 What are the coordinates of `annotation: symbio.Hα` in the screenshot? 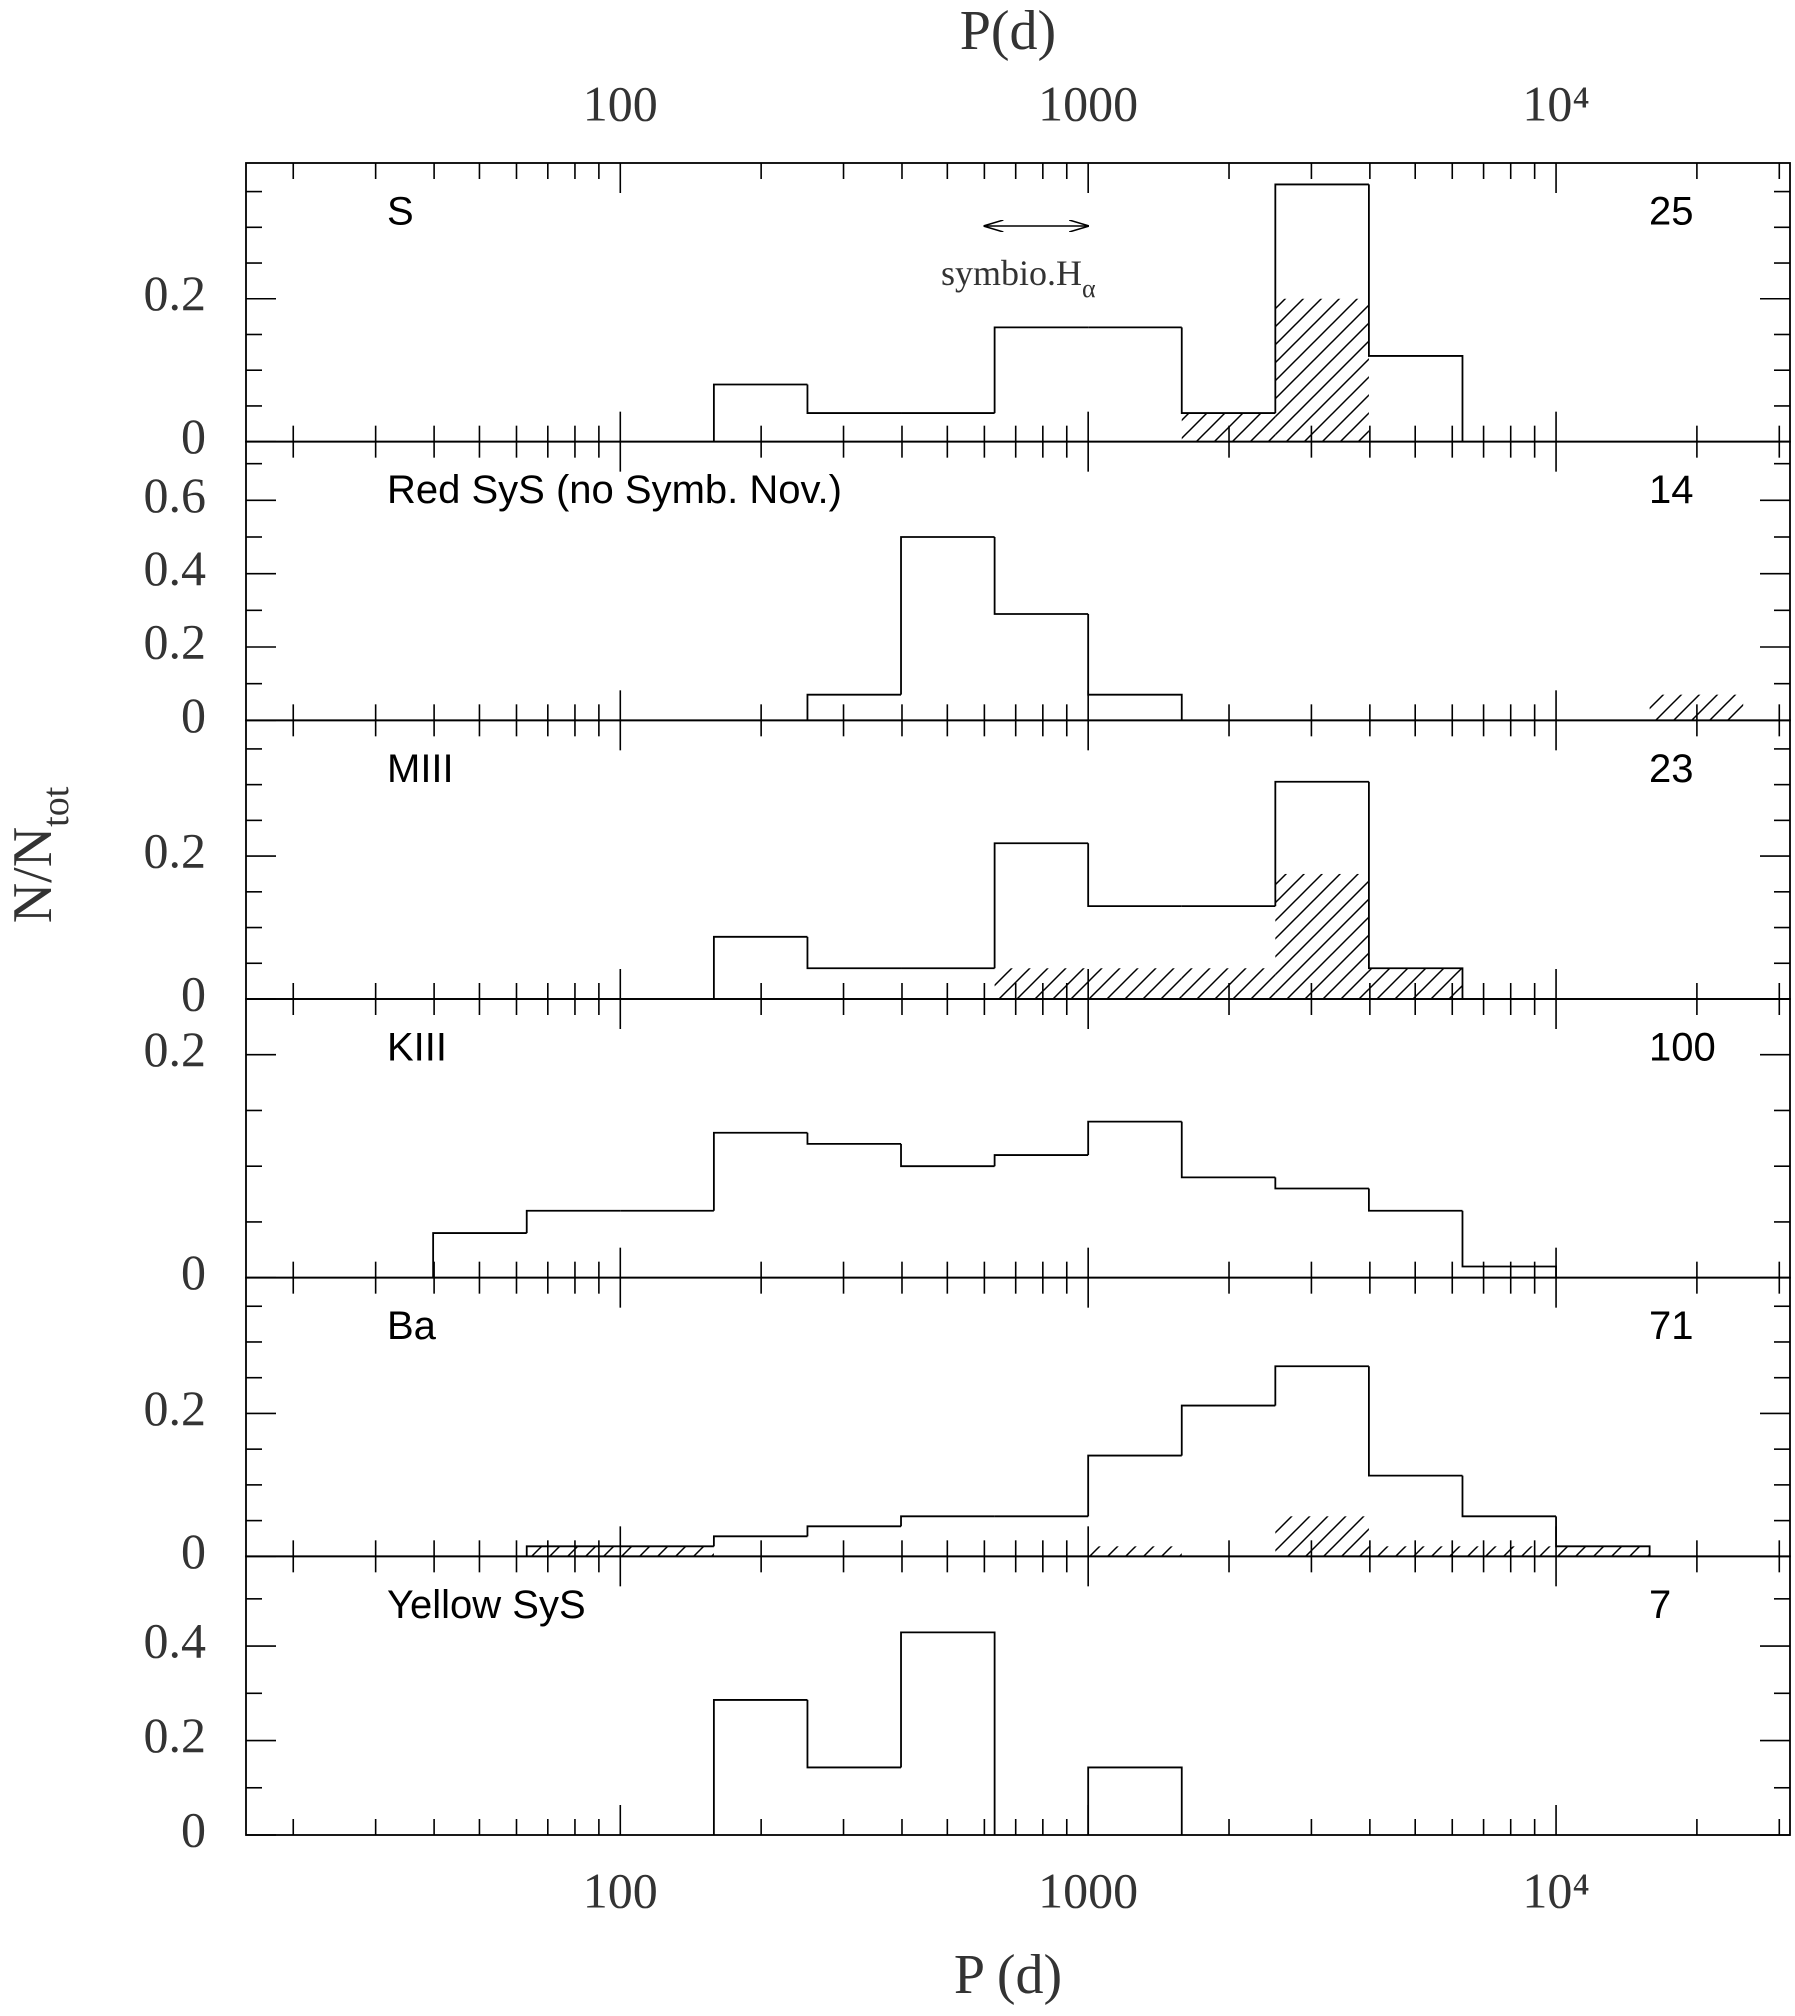 It's located at (1018, 278).